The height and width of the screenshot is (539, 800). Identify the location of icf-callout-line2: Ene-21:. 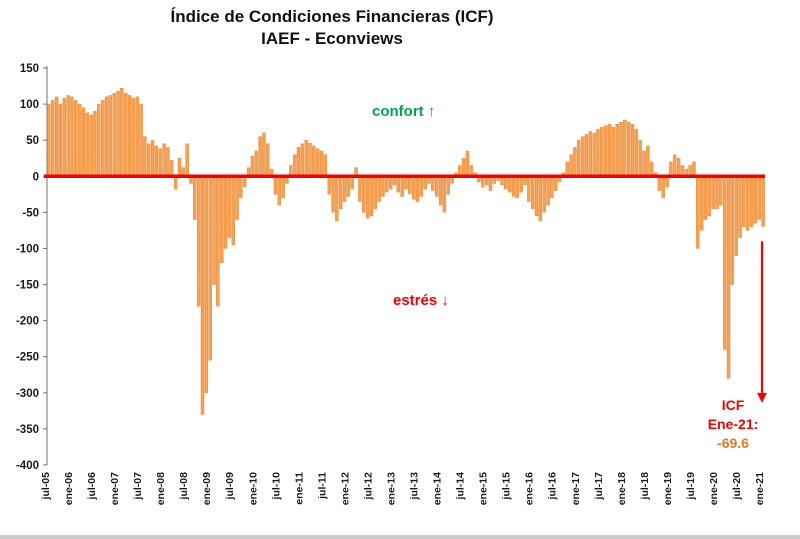
(733, 424).